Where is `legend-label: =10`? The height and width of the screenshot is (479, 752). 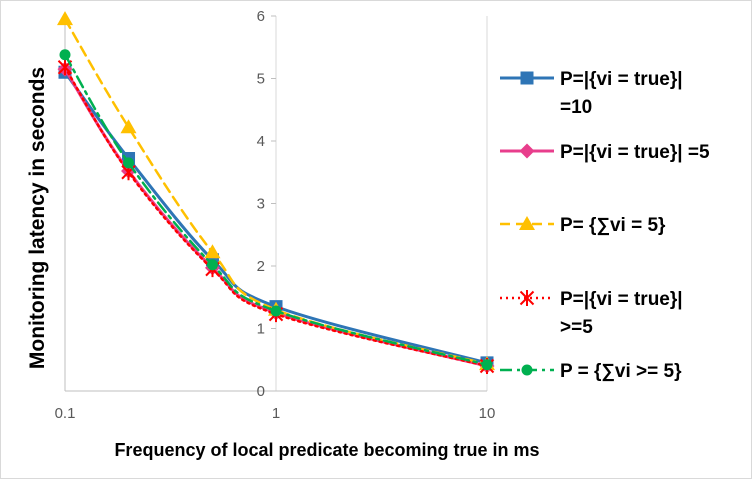 legend-label: =10 is located at coordinates (576, 107).